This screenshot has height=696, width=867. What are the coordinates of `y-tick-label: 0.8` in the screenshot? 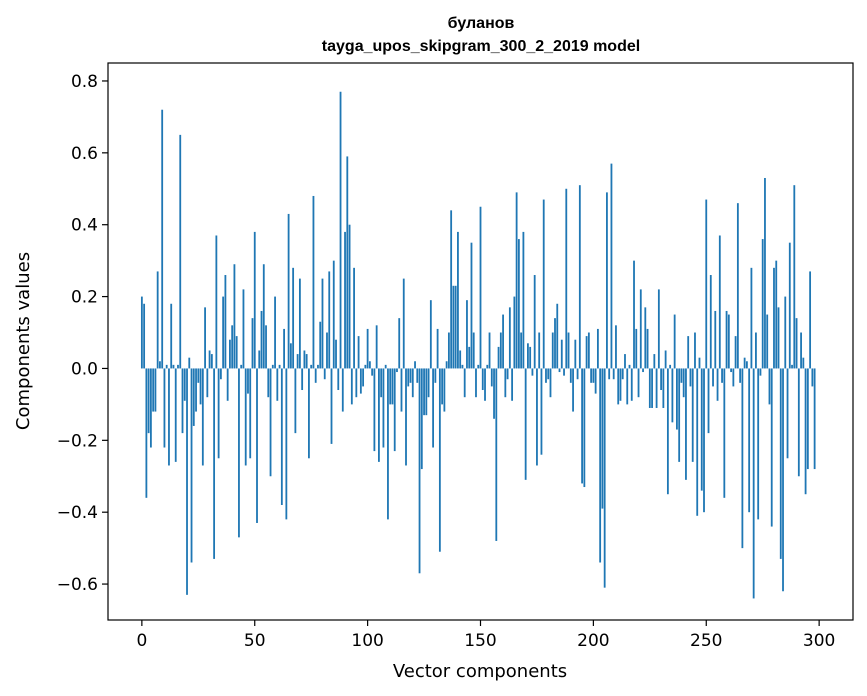 It's located at (84, 82).